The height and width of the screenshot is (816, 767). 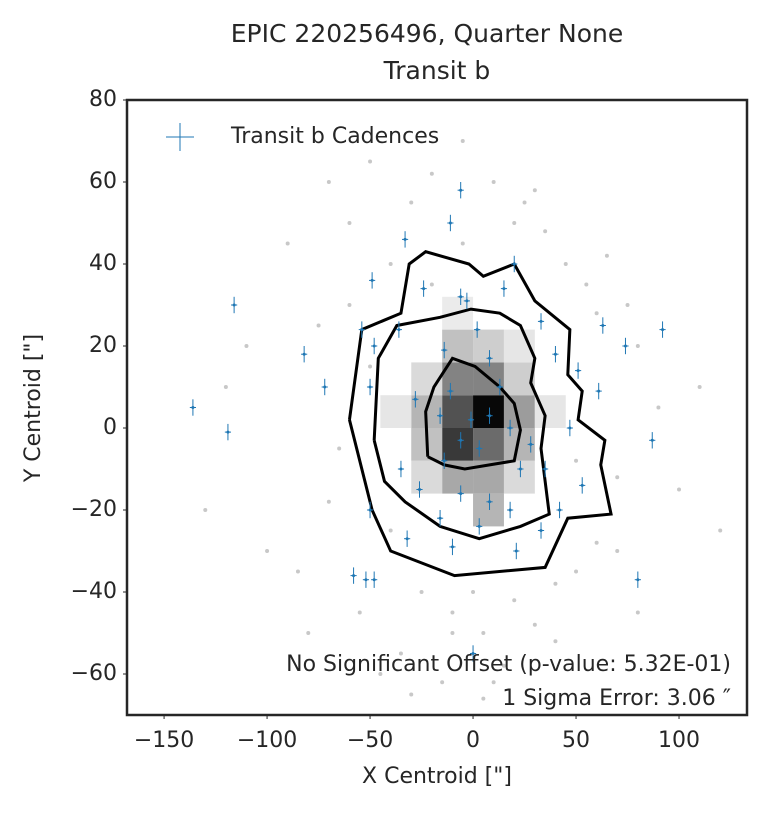 I want to click on y-tick-label: 40, so click(x=103, y=263).